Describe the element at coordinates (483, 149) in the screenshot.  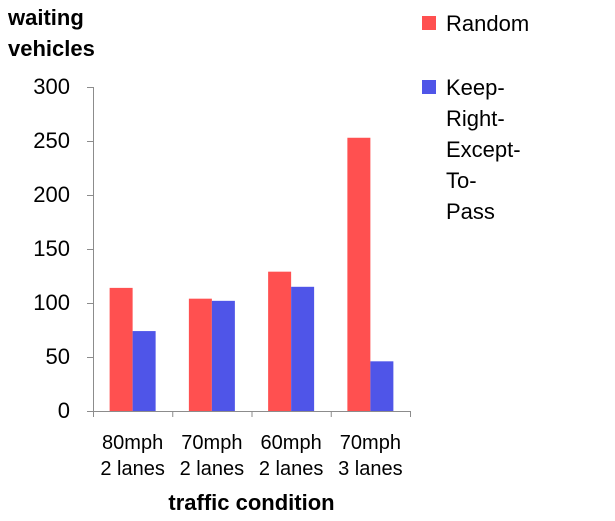
I see `legend-label-keep-right: Keep-Right- Except-To-Pass` at that location.